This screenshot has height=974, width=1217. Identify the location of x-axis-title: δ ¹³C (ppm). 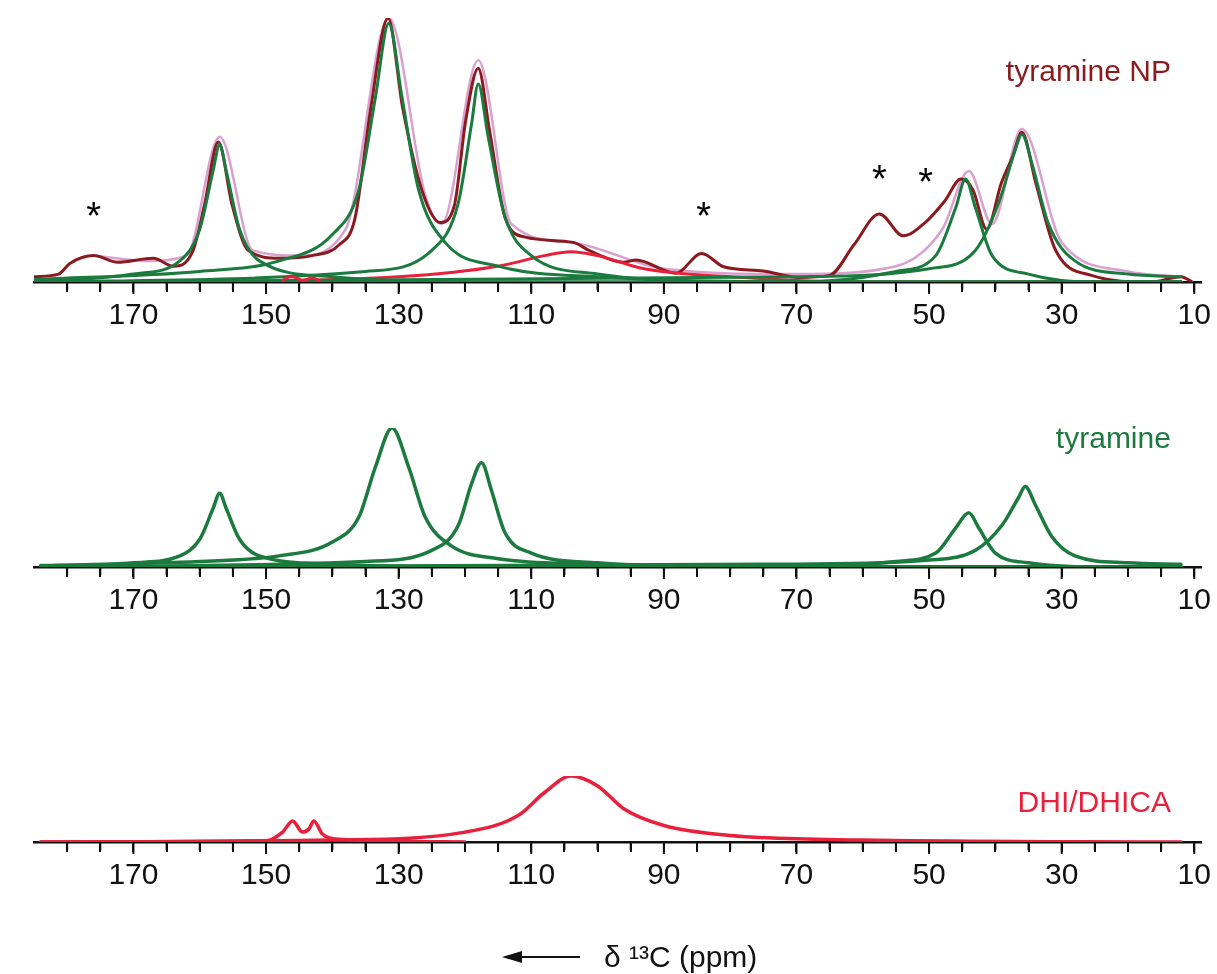
(681, 957).